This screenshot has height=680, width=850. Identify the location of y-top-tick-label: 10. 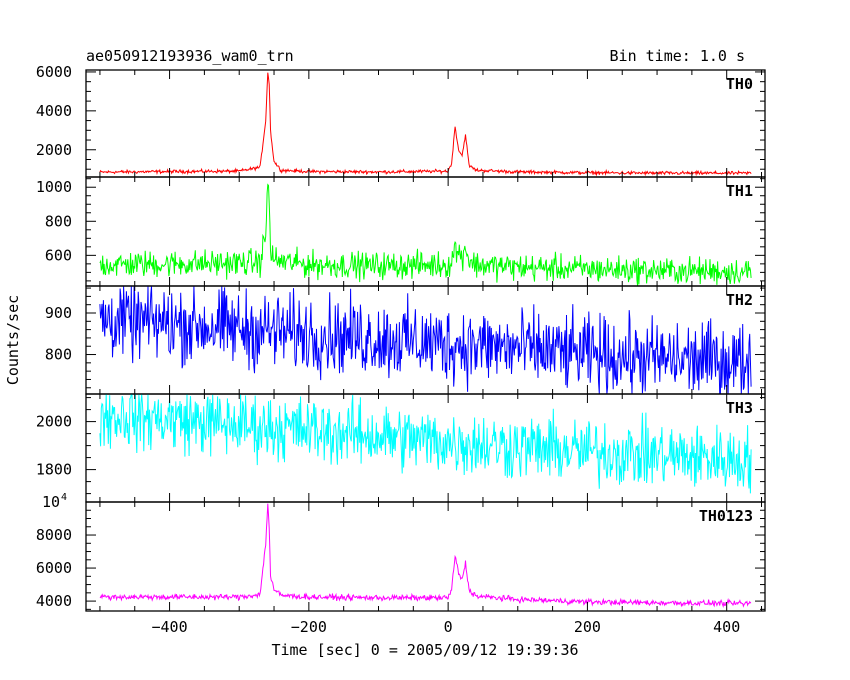
(51, 502).